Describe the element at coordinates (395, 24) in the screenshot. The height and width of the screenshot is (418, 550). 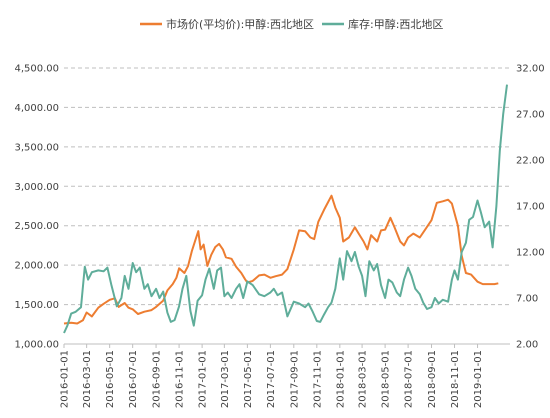
I see `legend-label: 库存:甲醇:西北地区` at that location.